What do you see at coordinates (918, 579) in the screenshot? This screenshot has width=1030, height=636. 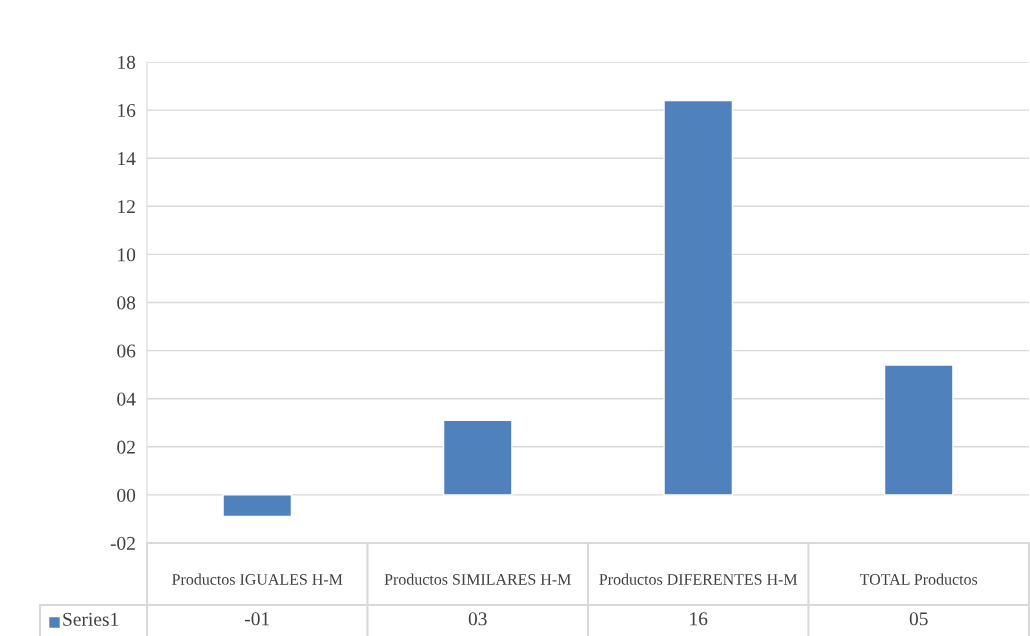 I see `x-tick-label: TOTAL Productos` at bounding box center [918, 579].